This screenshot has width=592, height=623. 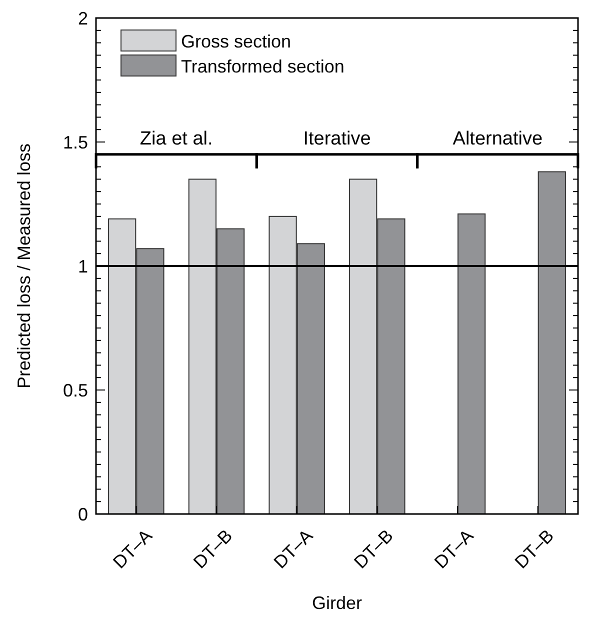 I want to click on y-tick-label: 0.5, so click(x=75, y=390).